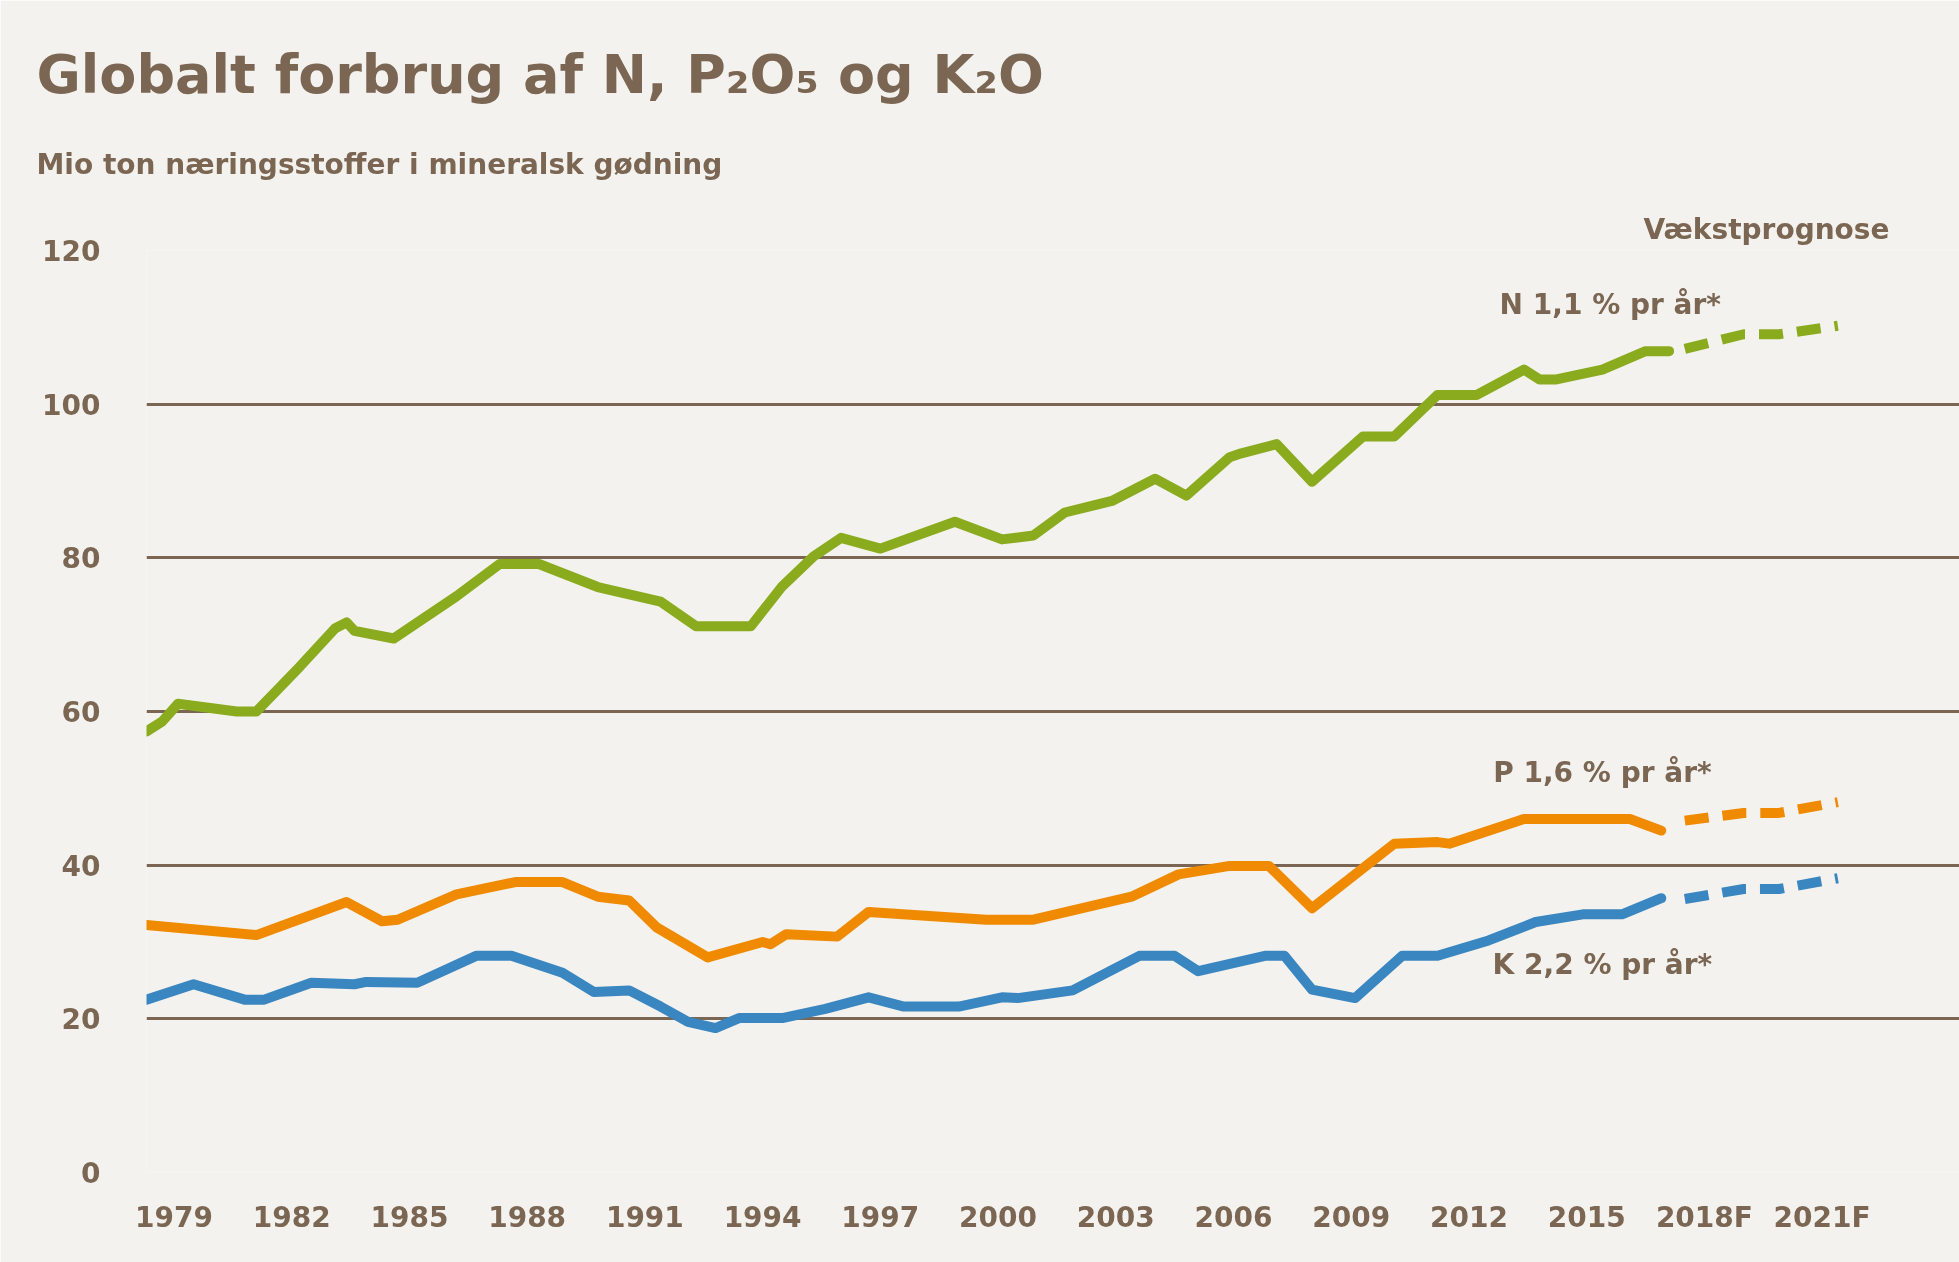  What do you see at coordinates (1602, 965) in the screenshot?
I see `series-label: K 2,2 % pr år*` at bounding box center [1602, 965].